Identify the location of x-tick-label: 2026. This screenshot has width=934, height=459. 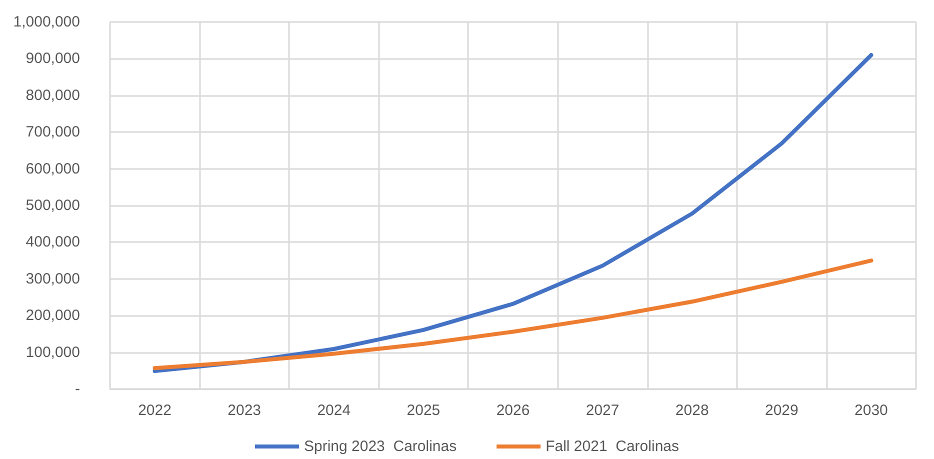
(513, 410).